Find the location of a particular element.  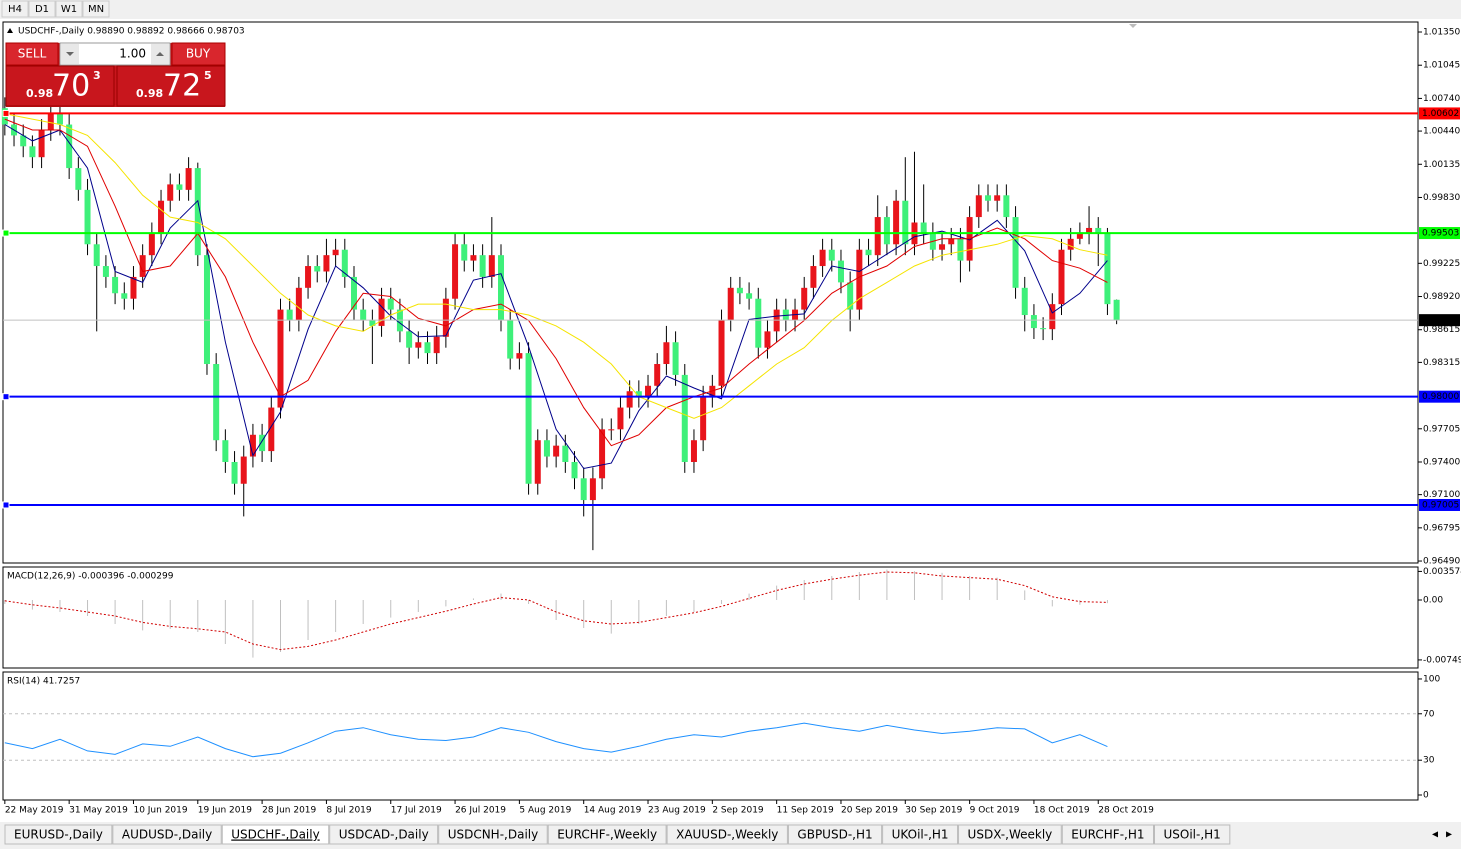

symbol-tab-label: EURUSD-,Daily is located at coordinates (58, 835).